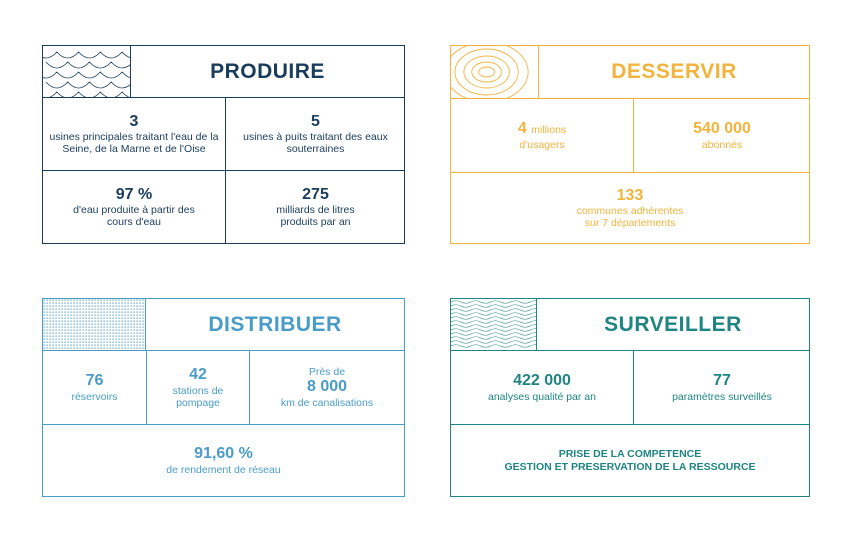 The width and height of the screenshot is (859, 542). Describe the element at coordinates (630, 466) in the screenshot. I see `banner-line-2: GESTION ET PRESERVATION DE LA RESSOURCE` at that location.